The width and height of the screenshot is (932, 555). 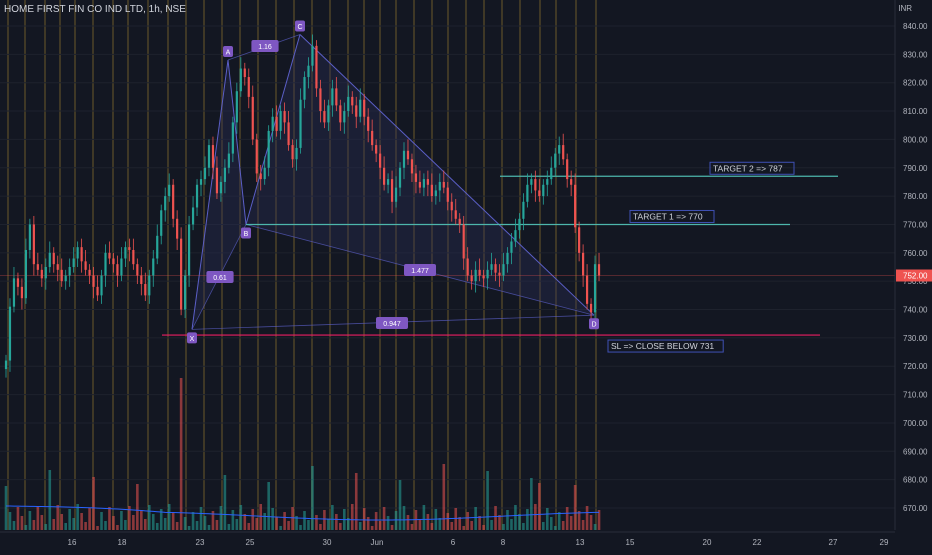 What do you see at coordinates (915, 423) in the screenshot?
I see `y-tick-label: 700.00` at bounding box center [915, 423].